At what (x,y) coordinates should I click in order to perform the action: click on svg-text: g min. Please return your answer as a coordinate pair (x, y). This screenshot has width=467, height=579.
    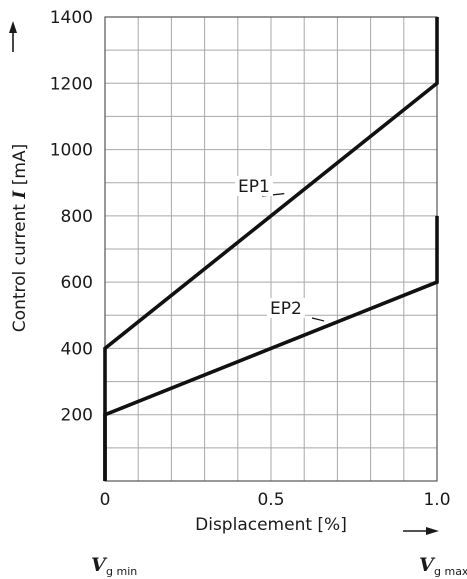
    Looking at the image, I should click on (121, 571).